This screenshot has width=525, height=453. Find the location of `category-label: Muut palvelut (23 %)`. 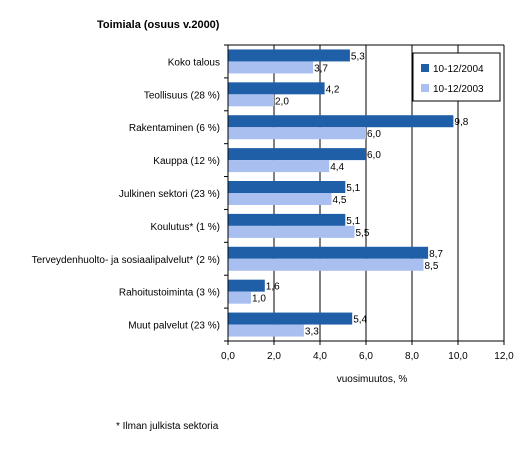

category-label: Muut palvelut (23 %) is located at coordinates (174, 326).